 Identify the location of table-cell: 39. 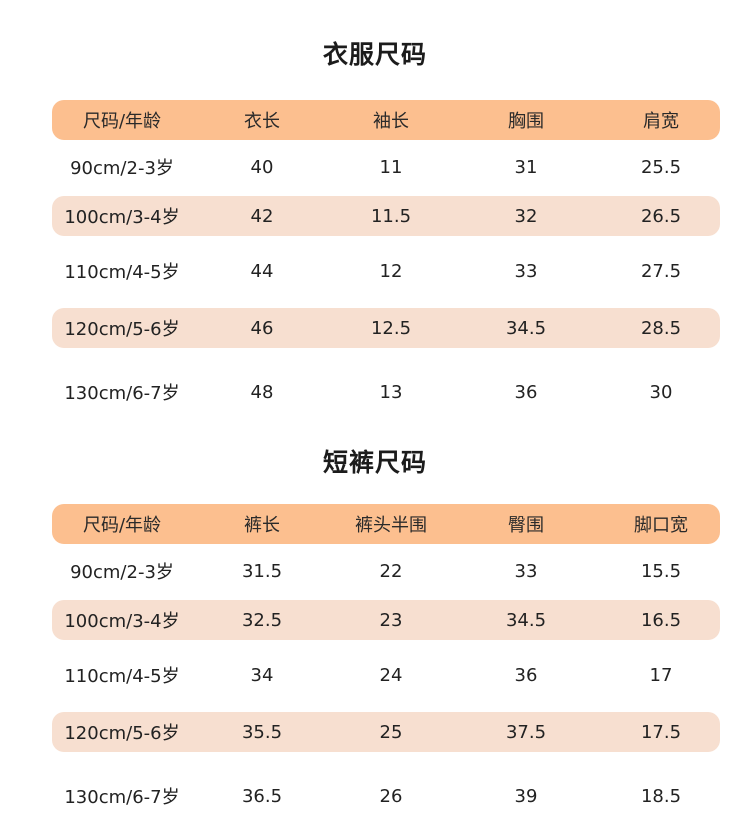
(526, 796).